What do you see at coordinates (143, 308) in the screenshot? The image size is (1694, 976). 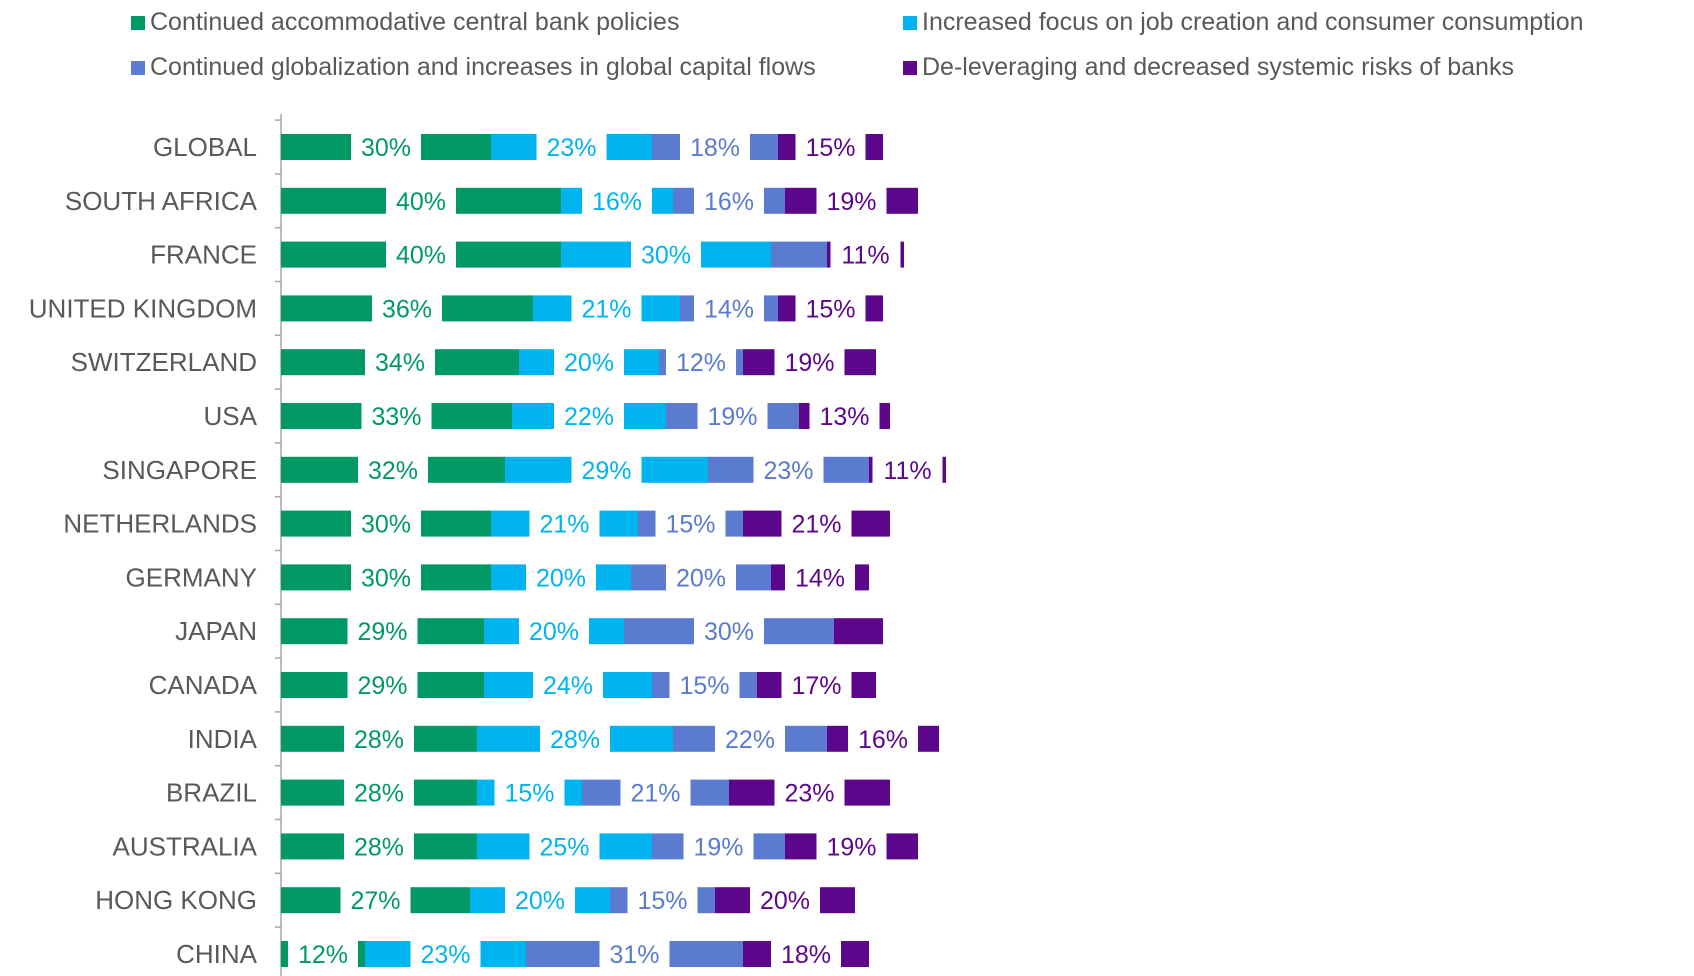 I see `category-label: UNITED KINGDOM` at bounding box center [143, 308].